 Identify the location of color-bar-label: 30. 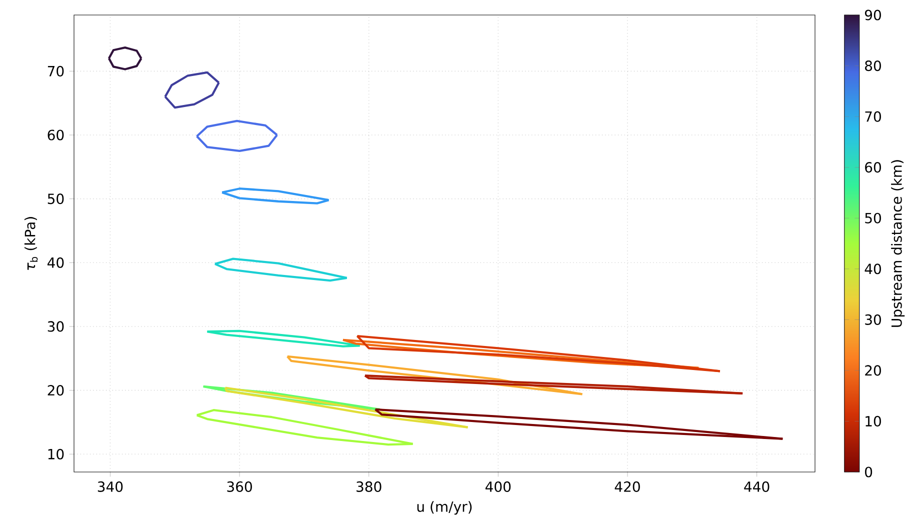
(873, 319).